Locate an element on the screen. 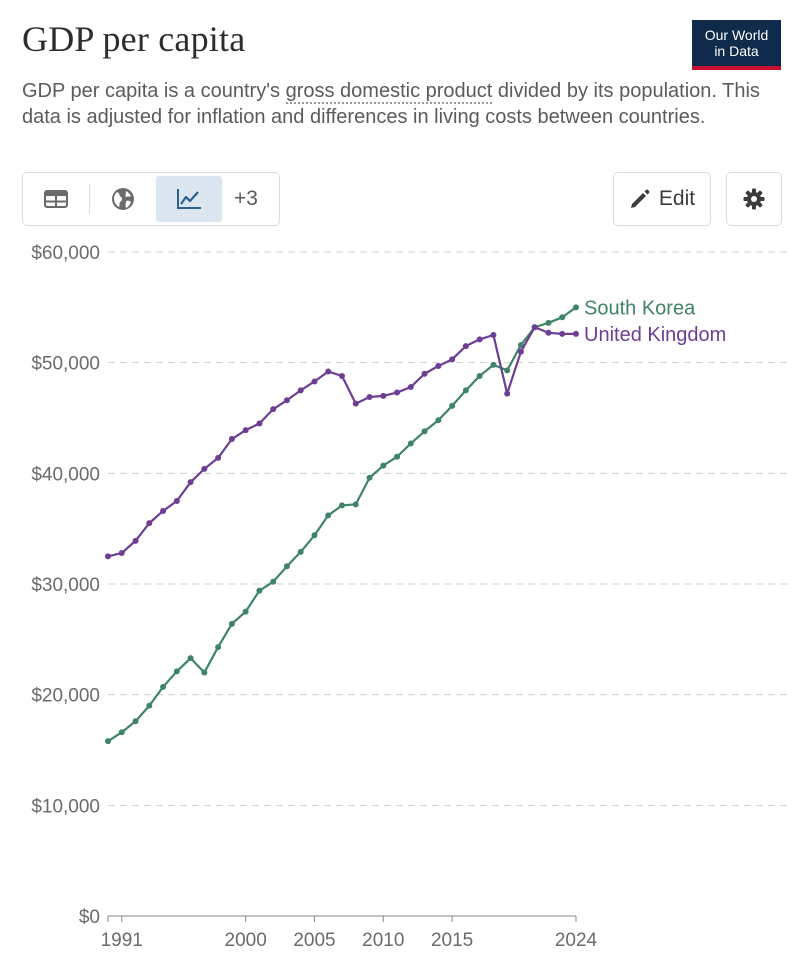 Image resolution: width=800 pixels, height=962 pixels. x-tick-label: 1991 is located at coordinates (122, 940).